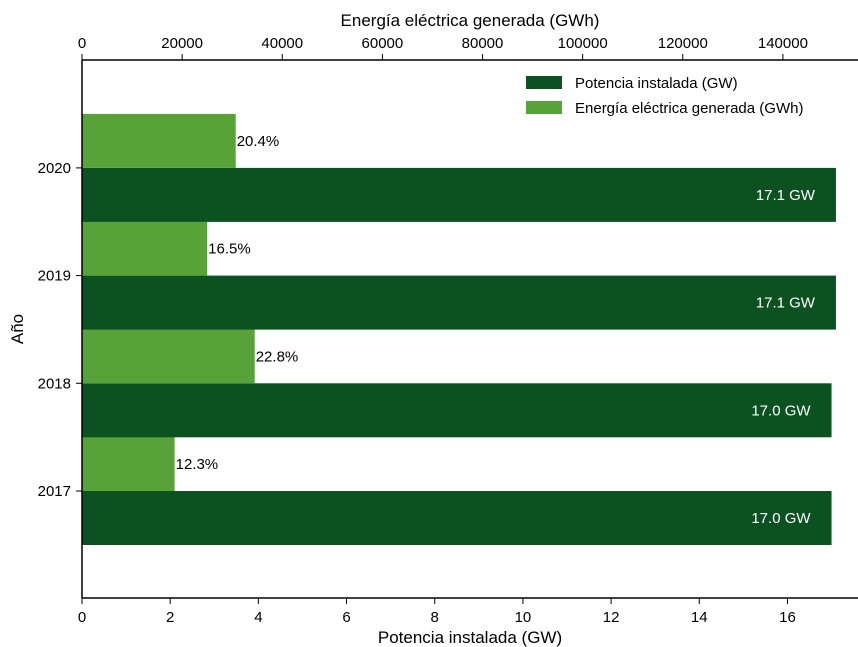  Describe the element at coordinates (457, 518) in the screenshot. I see `bar-potencia-2017` at that location.